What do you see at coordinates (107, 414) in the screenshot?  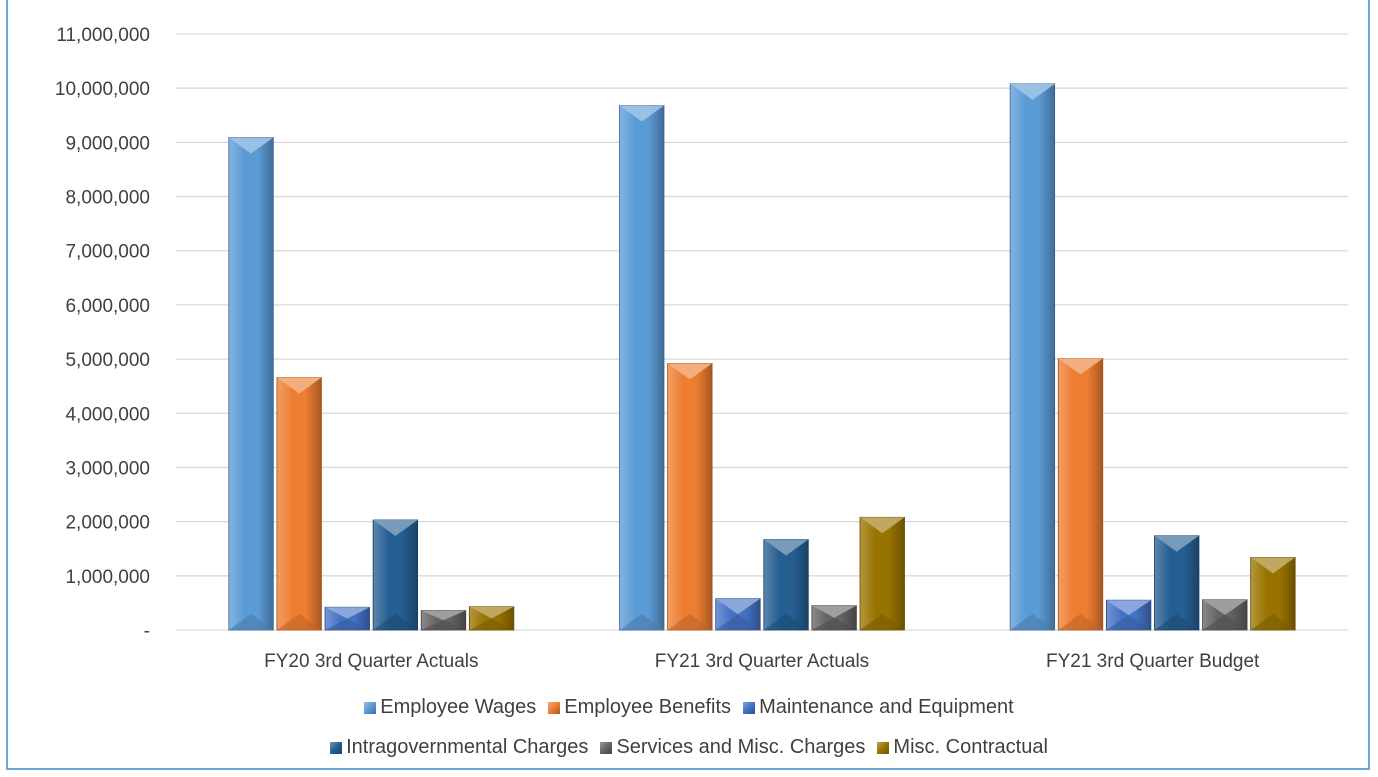 I see `y-tick-label: 4,000,000` at bounding box center [107, 414].